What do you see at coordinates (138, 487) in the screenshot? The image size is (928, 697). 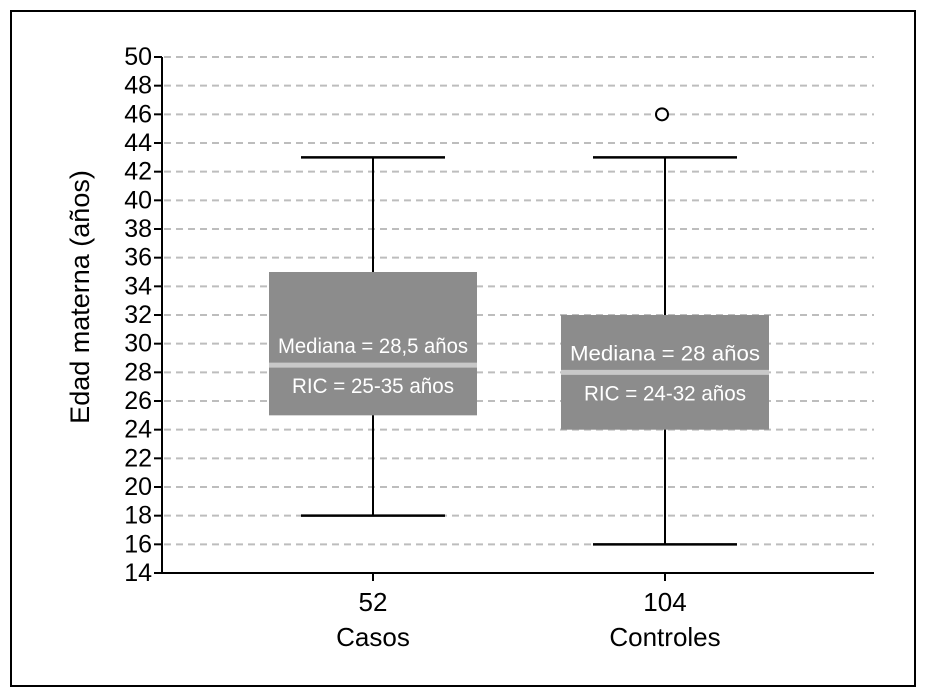 I see `y-tick-label: 20` at bounding box center [138, 487].